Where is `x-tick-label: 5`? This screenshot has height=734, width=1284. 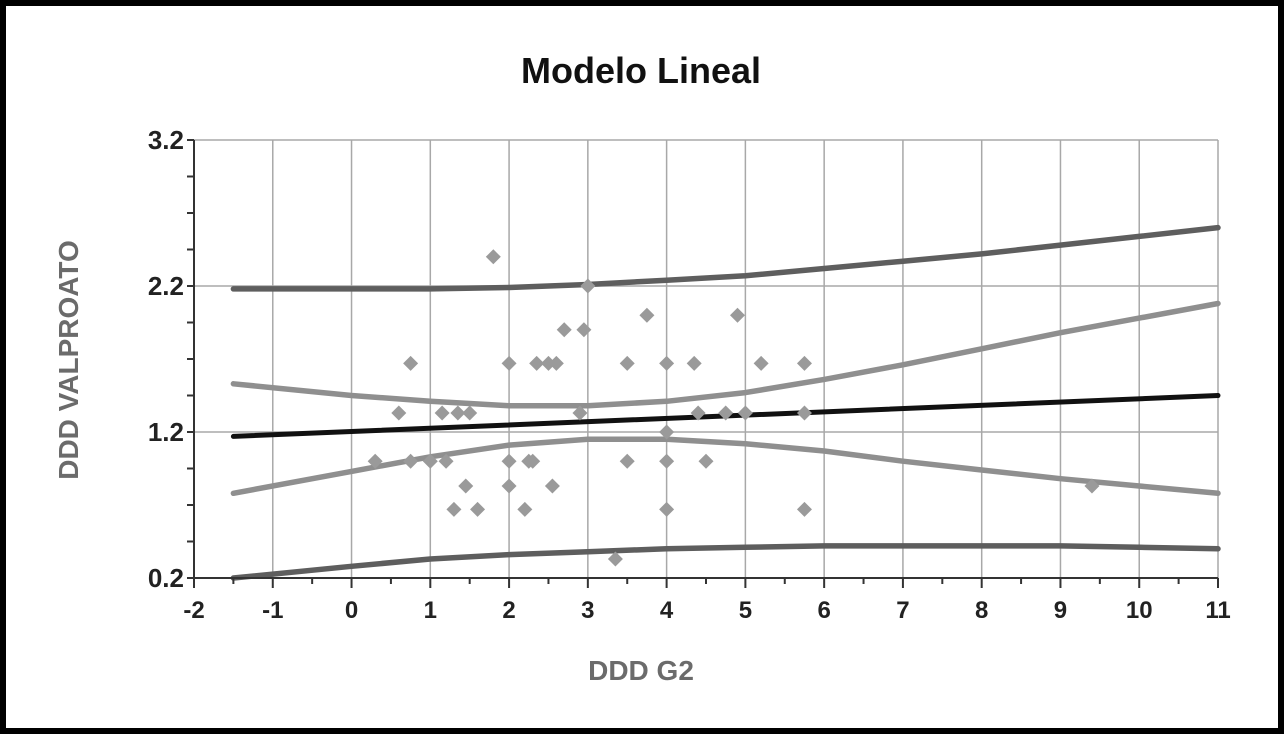
x-tick-label: 5 is located at coordinates (745, 610).